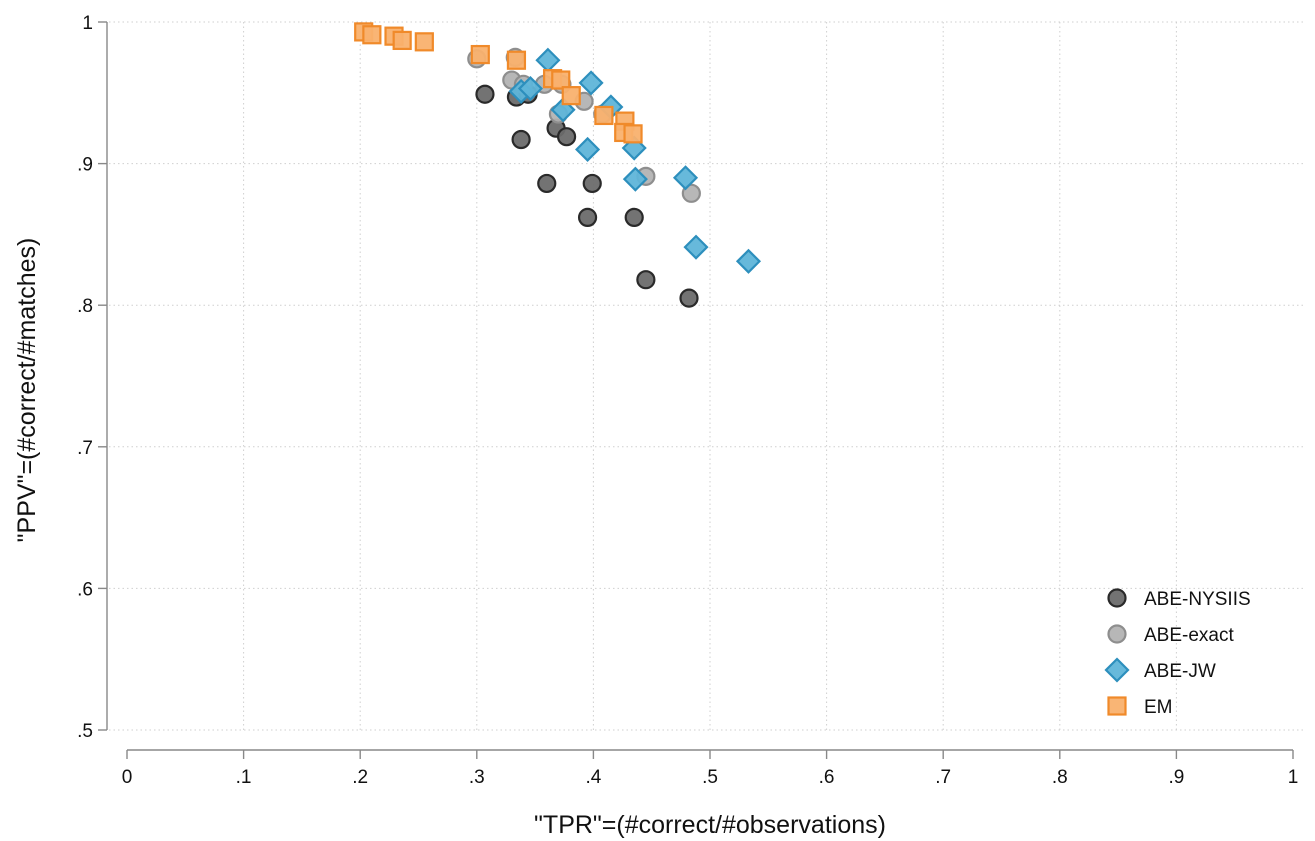  Describe the element at coordinates (587, 196) in the screenshot. I see `series-abe-nysiis` at that location.